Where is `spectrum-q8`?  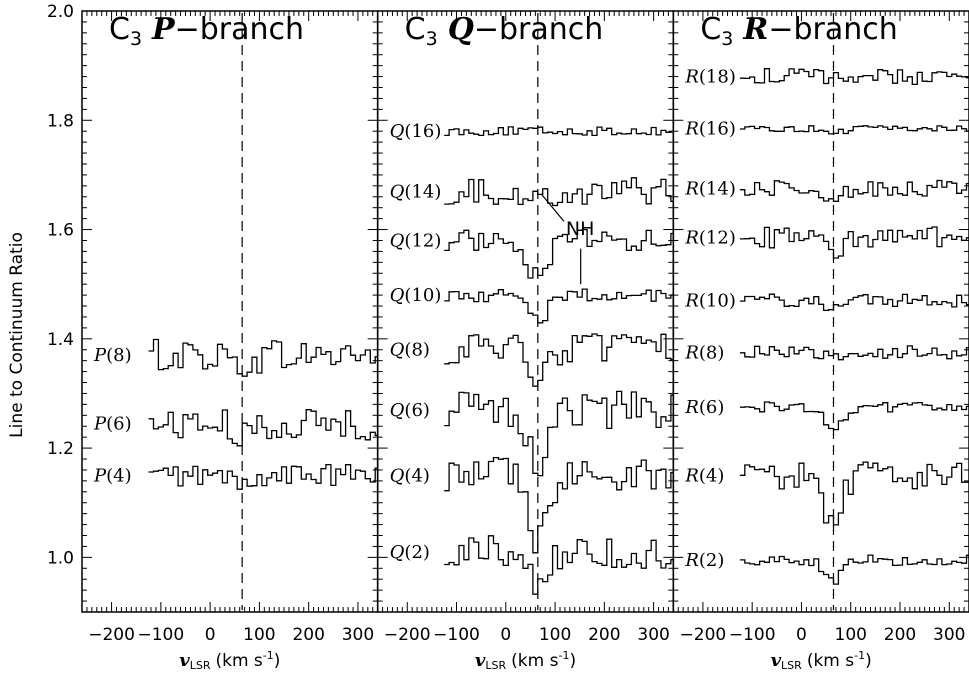
spectrum-q8 is located at coordinates (559, 360).